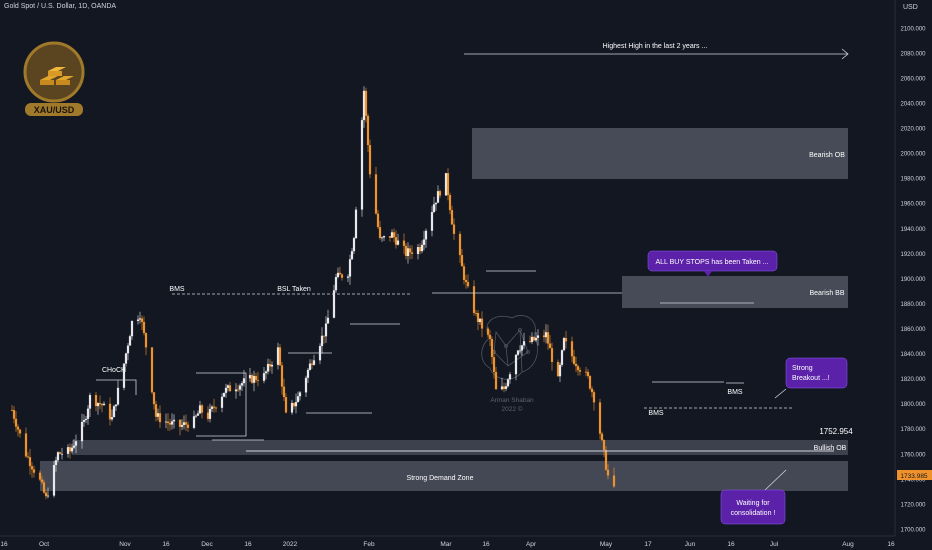  What do you see at coordinates (913, 430) in the screenshot?
I see `price-tick-label: 1780.000` at bounding box center [913, 430].